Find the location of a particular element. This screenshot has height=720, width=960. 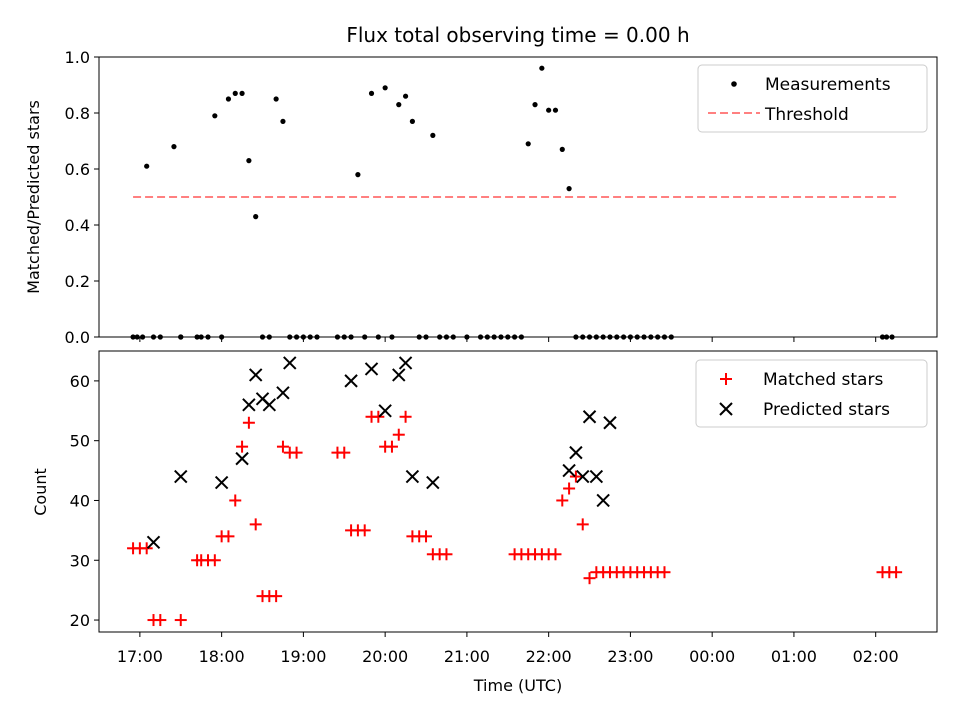

bottom-ytick-label: 30 is located at coordinates (80, 560).